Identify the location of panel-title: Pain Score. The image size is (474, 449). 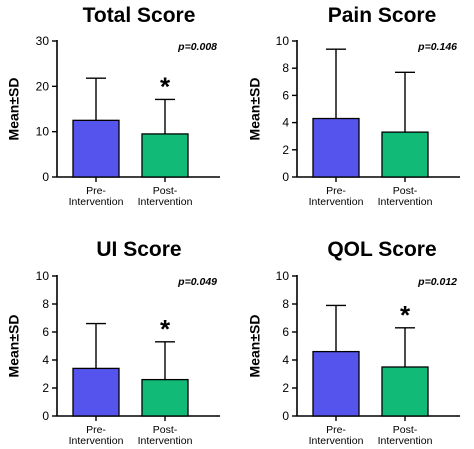
(382, 15).